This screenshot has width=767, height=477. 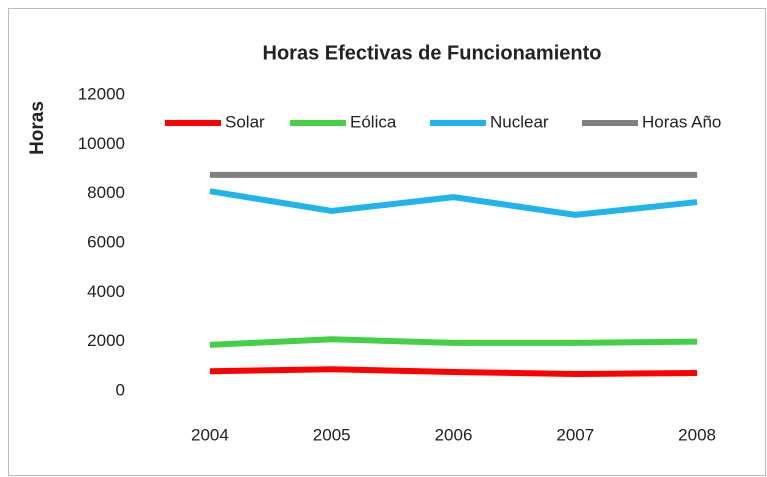 I want to click on y-tick-label: 0, so click(x=120, y=389).